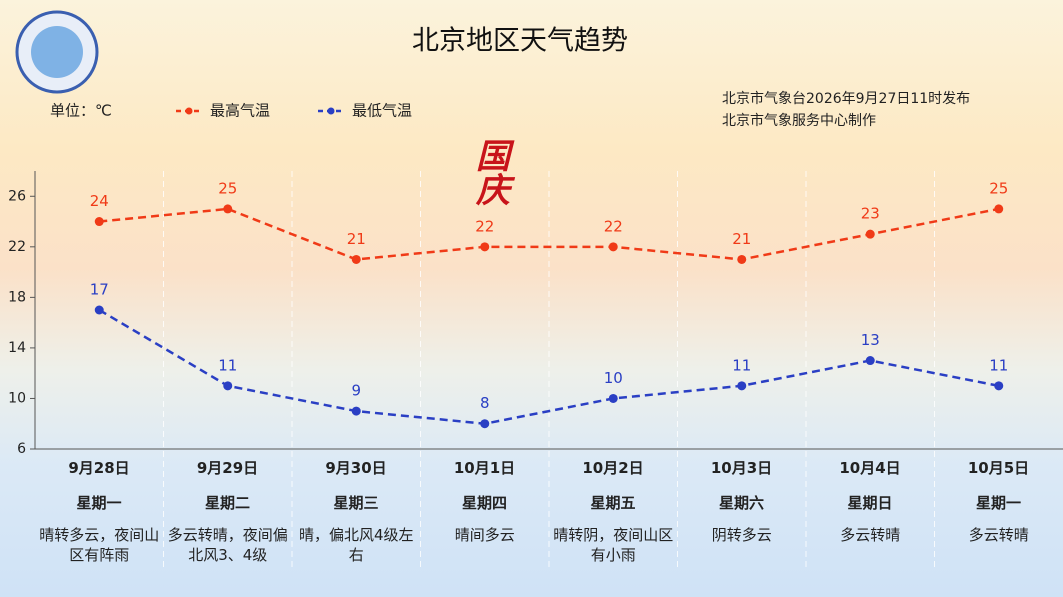 The image size is (1063, 597). What do you see at coordinates (99, 201) in the screenshot?
I see `data-label: 24` at bounding box center [99, 201].